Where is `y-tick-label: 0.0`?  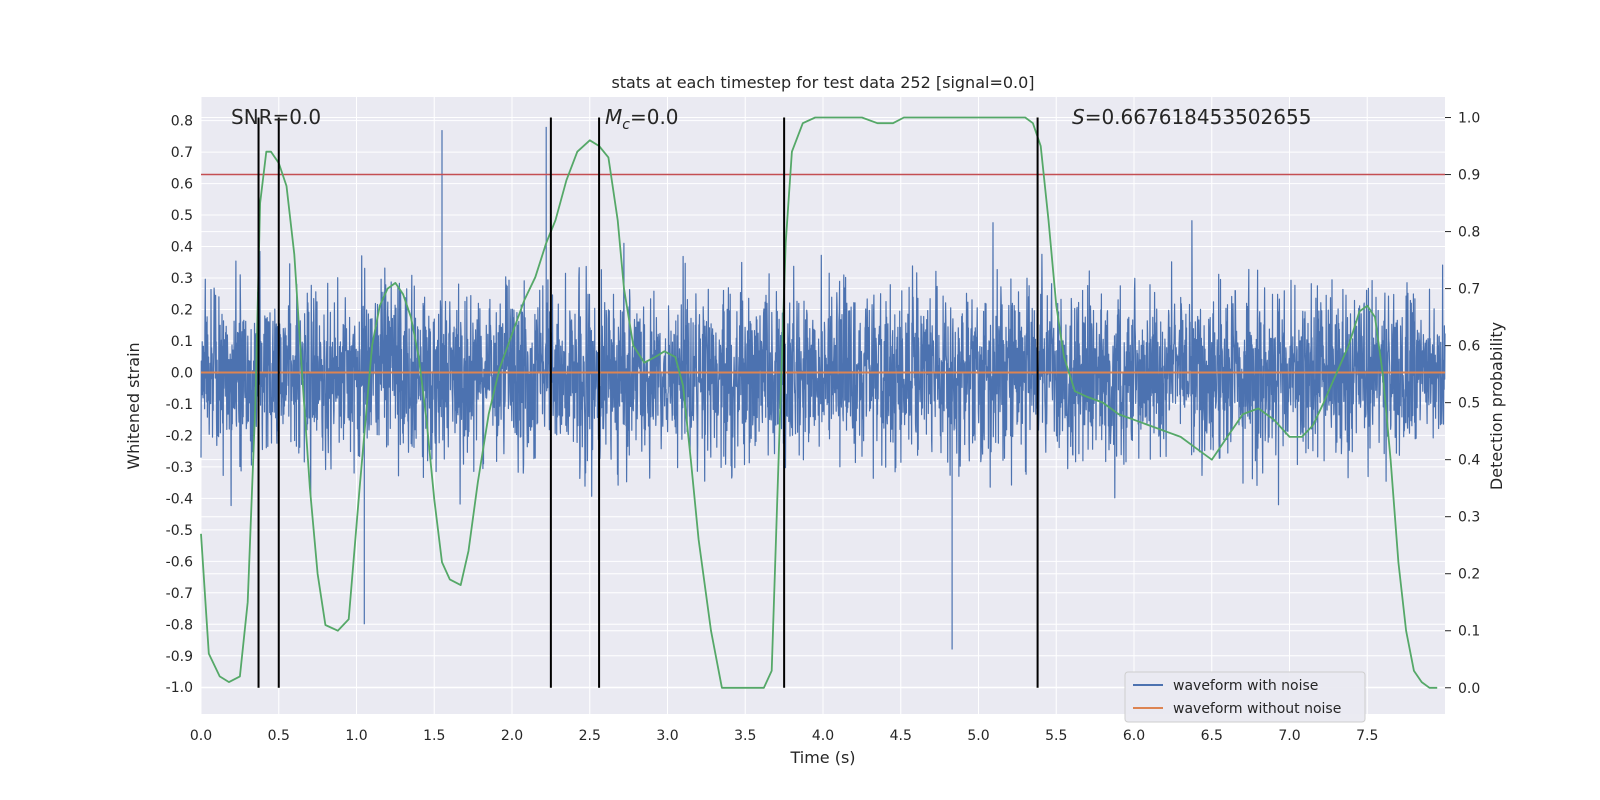
y-tick-label: 0.0 is located at coordinates (182, 373).